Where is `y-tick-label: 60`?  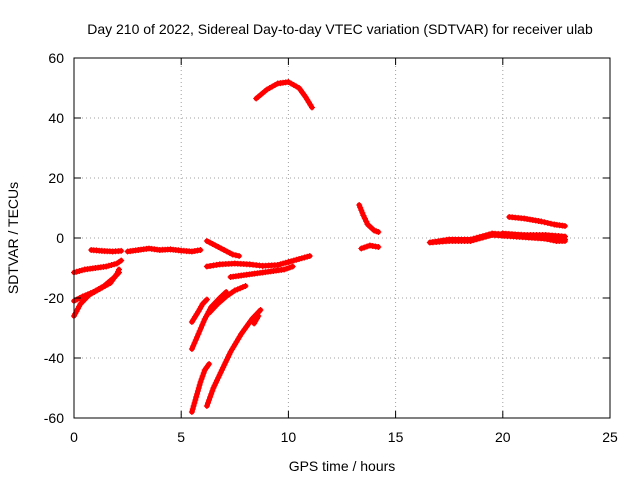
y-tick-label: 60 is located at coordinates (56, 58).